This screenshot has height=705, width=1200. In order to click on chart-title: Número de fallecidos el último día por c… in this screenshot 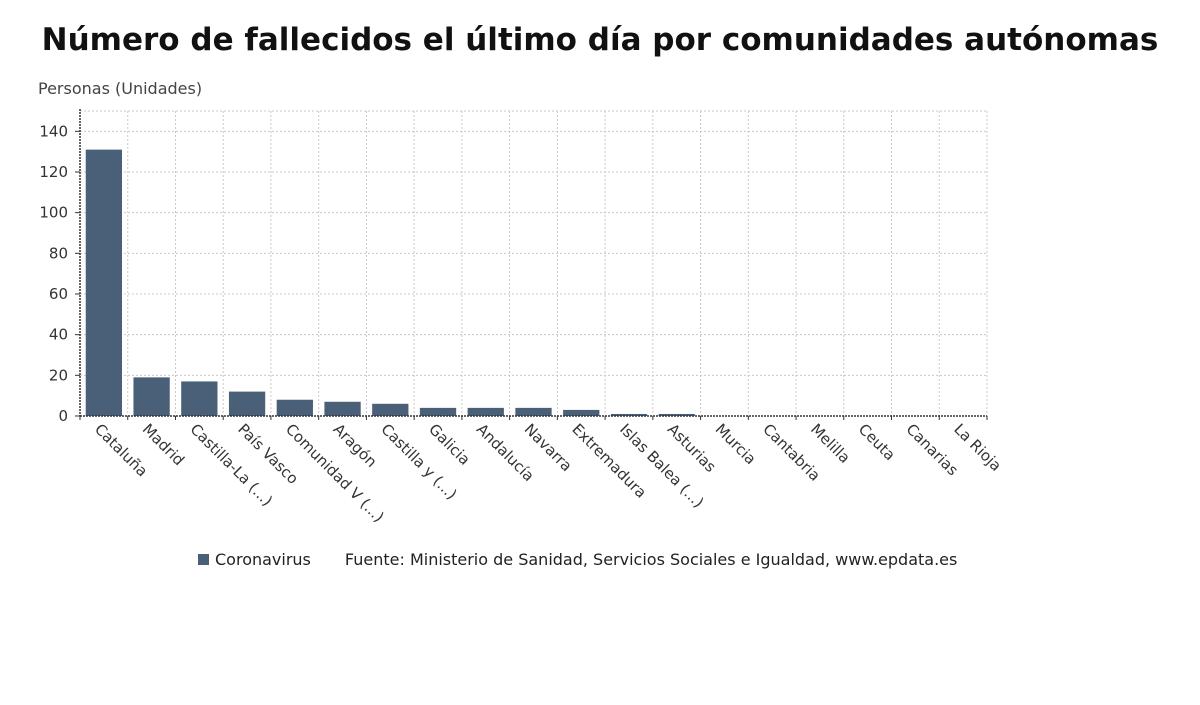, I will do `click(600, 40)`.